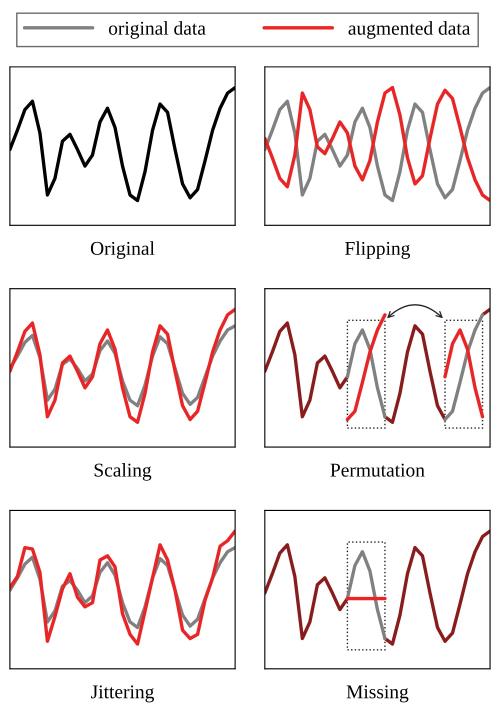  I want to click on x-axis-title: Permutation, so click(377, 470).